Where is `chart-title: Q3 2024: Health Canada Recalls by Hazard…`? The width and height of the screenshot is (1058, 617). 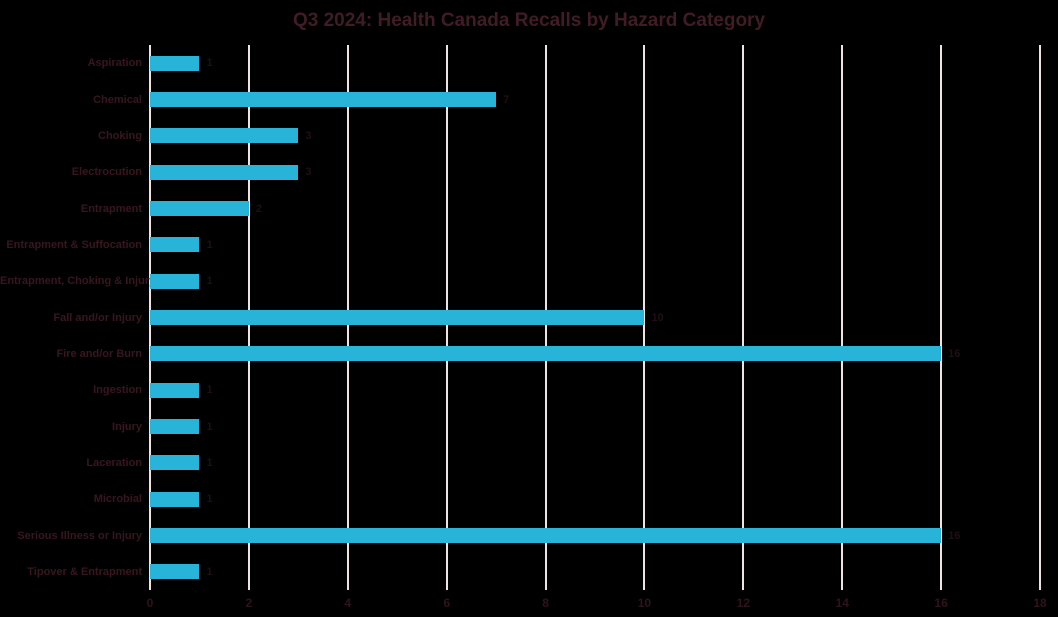 chart-title: Q3 2024: Health Canada Recalls by Hazard… is located at coordinates (529, 20).